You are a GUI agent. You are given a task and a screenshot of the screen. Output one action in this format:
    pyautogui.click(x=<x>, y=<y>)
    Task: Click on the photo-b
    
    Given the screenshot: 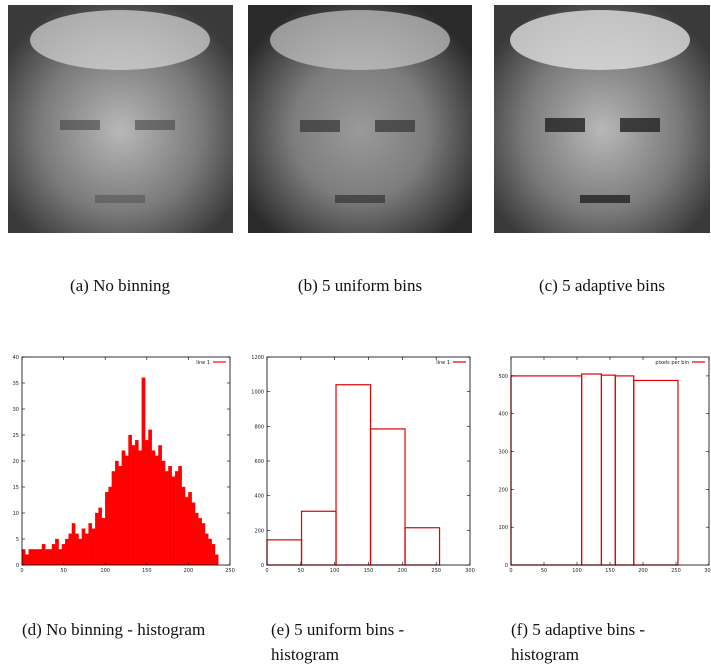 What is the action you would take?
    pyautogui.click(x=360, y=119)
    